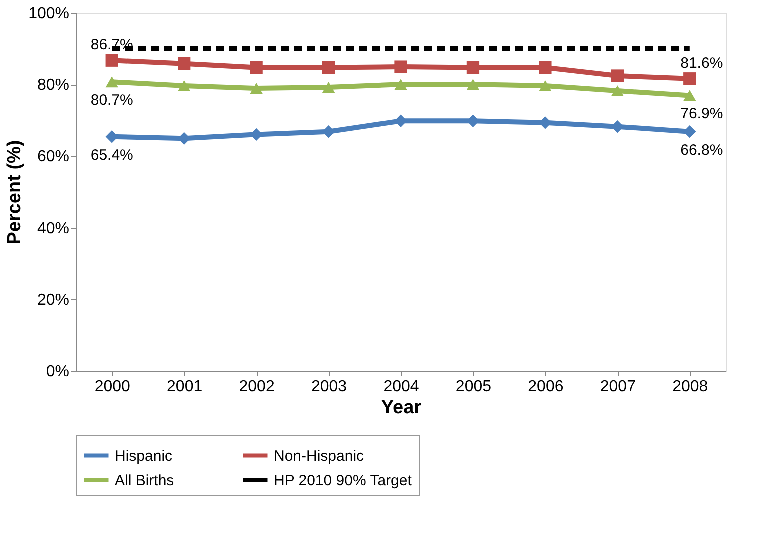 The width and height of the screenshot is (782, 537). Describe the element at coordinates (144, 456) in the screenshot. I see `legend-label: Hispanic` at that location.